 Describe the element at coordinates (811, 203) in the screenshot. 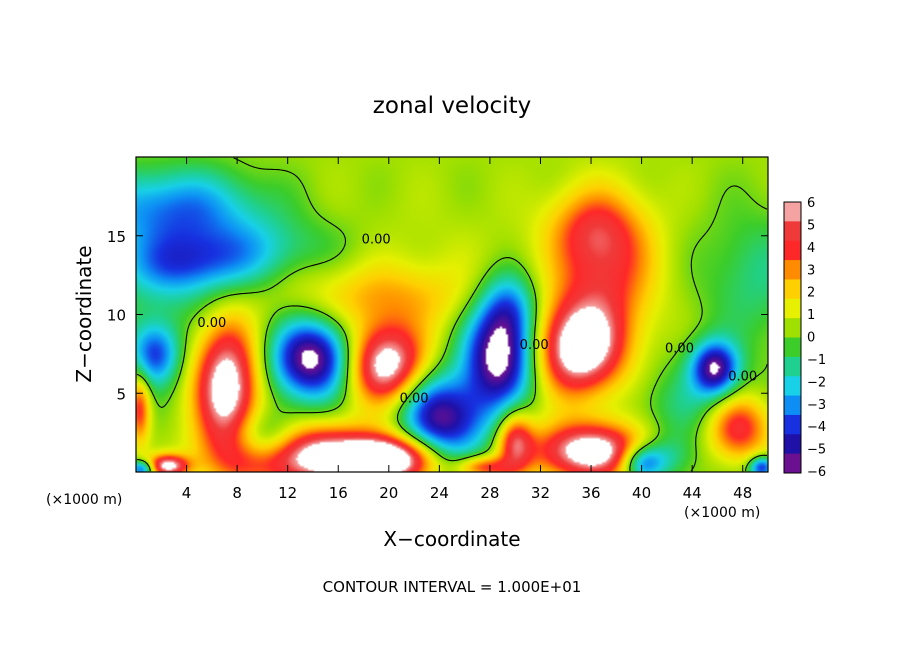

I see `colorbar-label: 6` at that location.